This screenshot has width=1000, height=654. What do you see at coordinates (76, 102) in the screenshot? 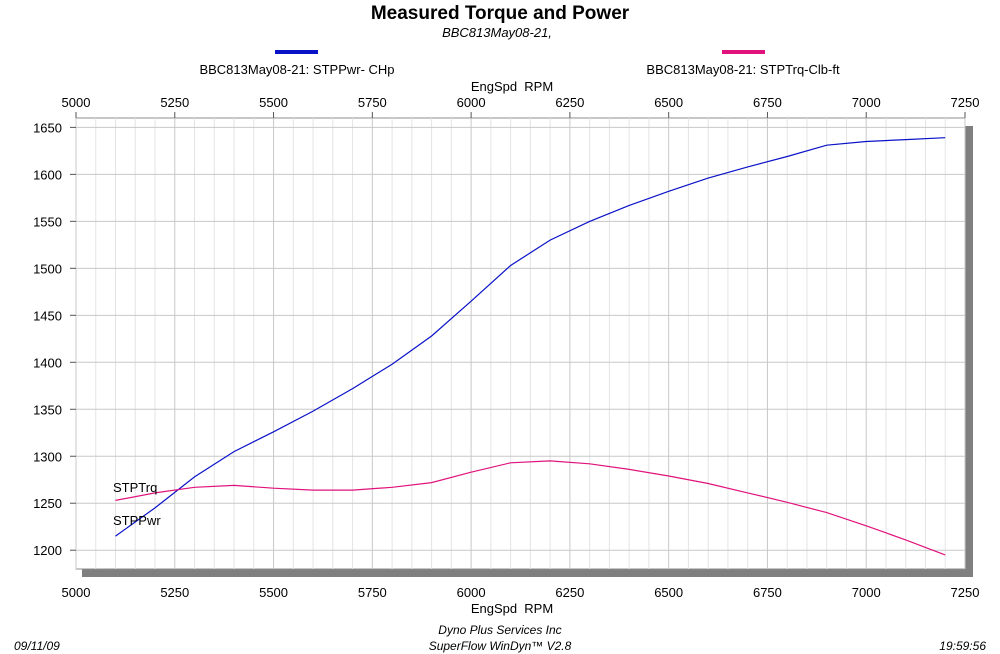
I see `x-tick-label-top: 5000` at bounding box center [76, 102].